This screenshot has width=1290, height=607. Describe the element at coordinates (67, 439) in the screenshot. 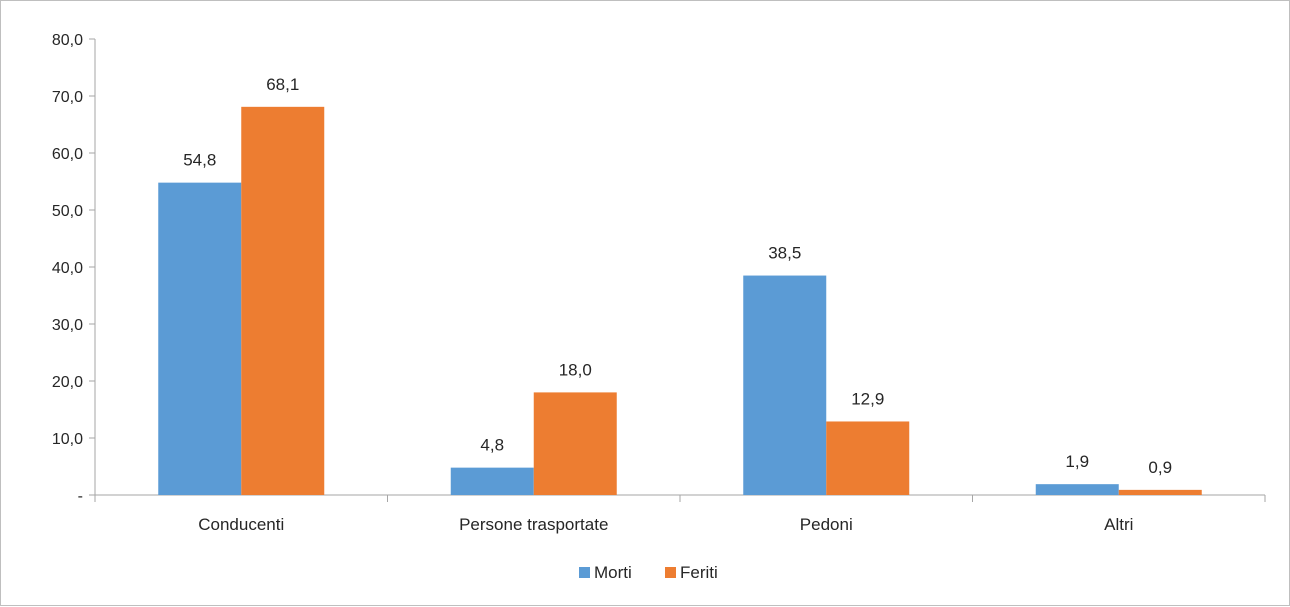

I see `y-tick-label: 10,0` at that location.